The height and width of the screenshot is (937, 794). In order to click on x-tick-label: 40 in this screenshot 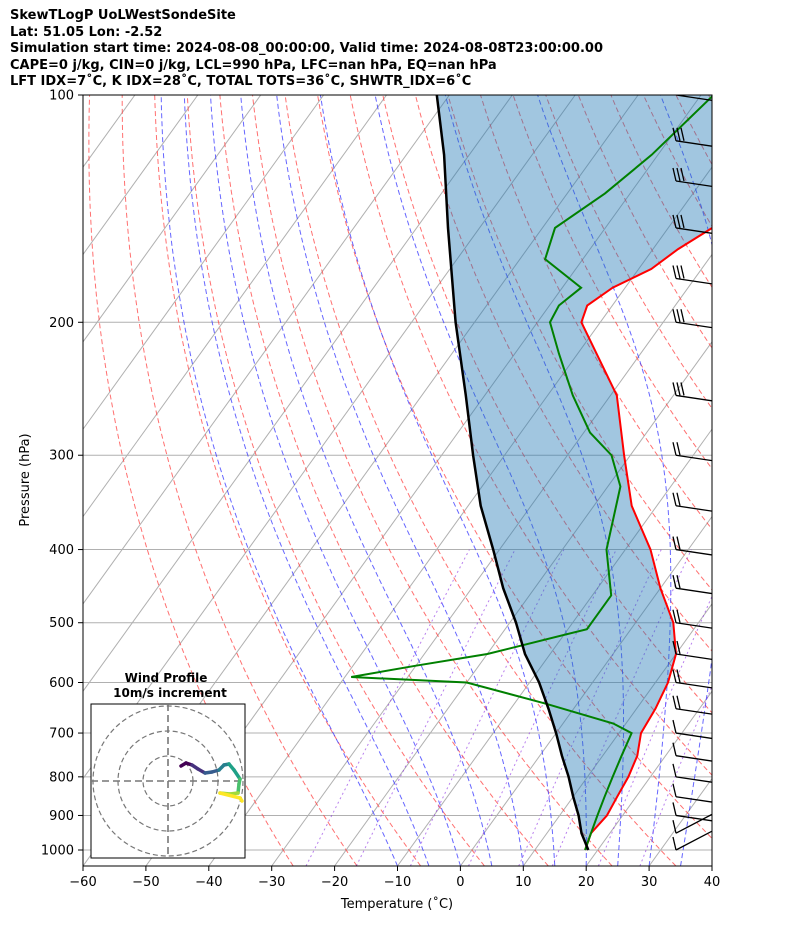, I will do `click(712, 882)`.